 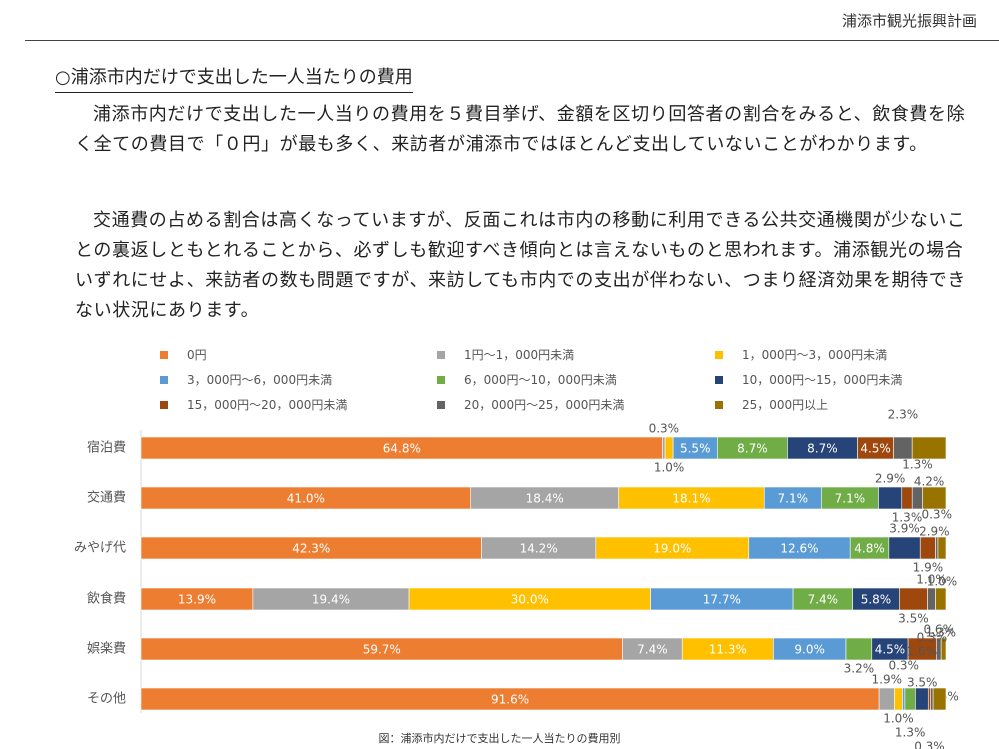 What do you see at coordinates (260, 380) in the screenshot?
I see `legend-label: 3，000円～6，000円未満` at bounding box center [260, 380].